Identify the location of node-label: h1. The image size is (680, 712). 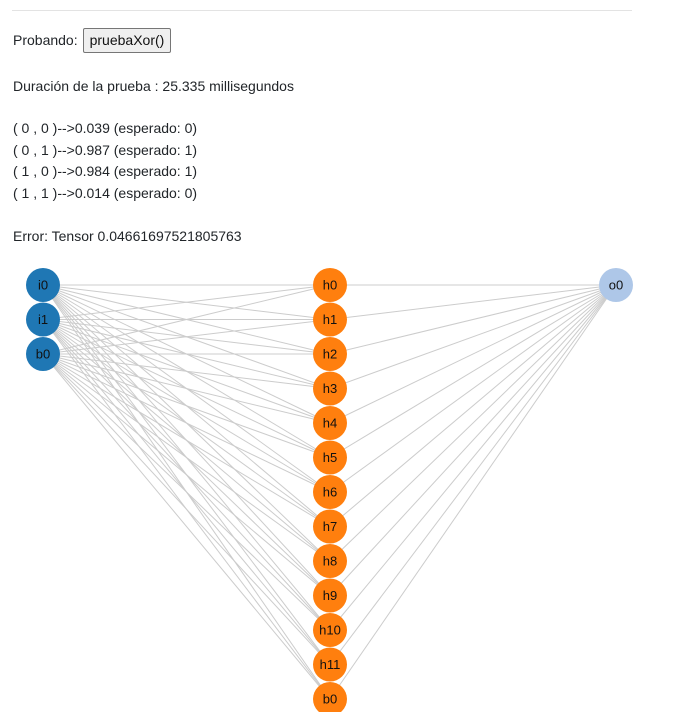
(330, 319).